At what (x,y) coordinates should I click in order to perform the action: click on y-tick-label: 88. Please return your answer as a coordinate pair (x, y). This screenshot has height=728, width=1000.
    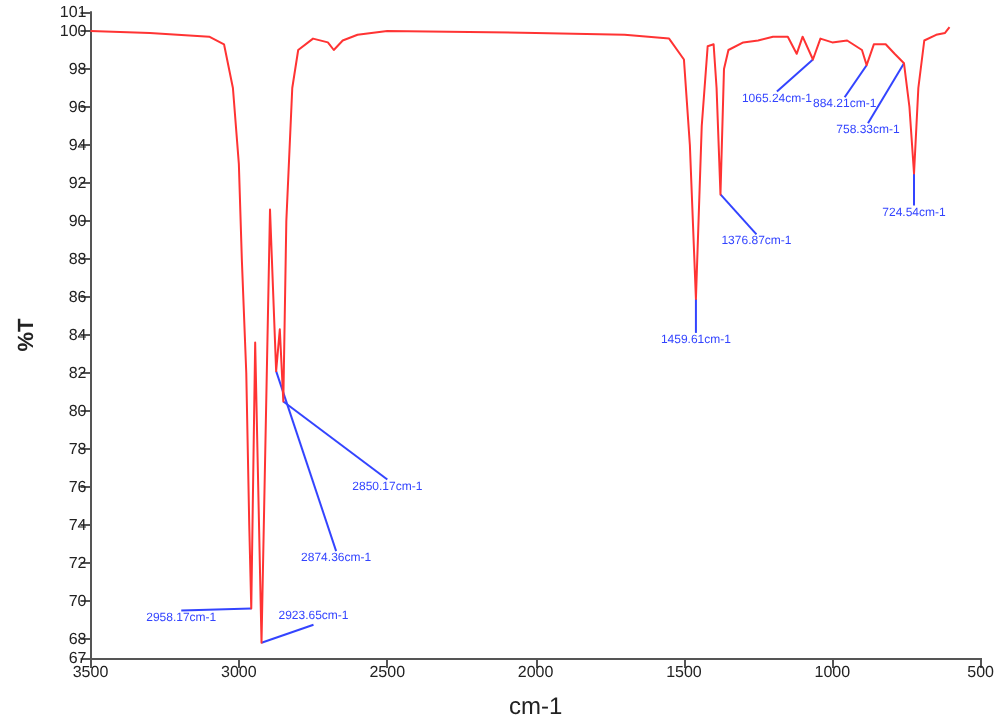
    Looking at the image, I should click on (78, 259).